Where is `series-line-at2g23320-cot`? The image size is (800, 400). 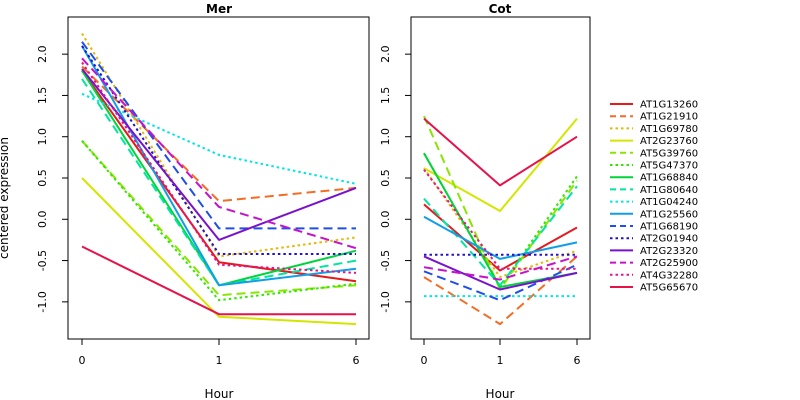 series-line-at2g23320-cot is located at coordinates (500, 273).